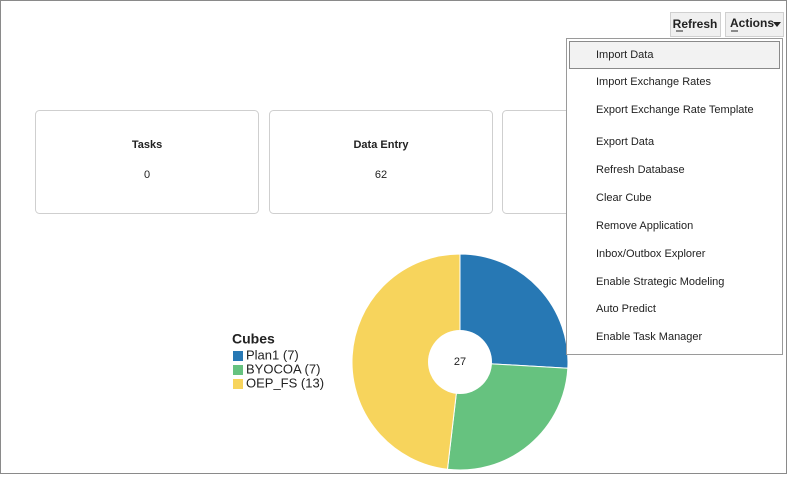  I want to click on menu-item: Refresh Database, so click(640, 170).